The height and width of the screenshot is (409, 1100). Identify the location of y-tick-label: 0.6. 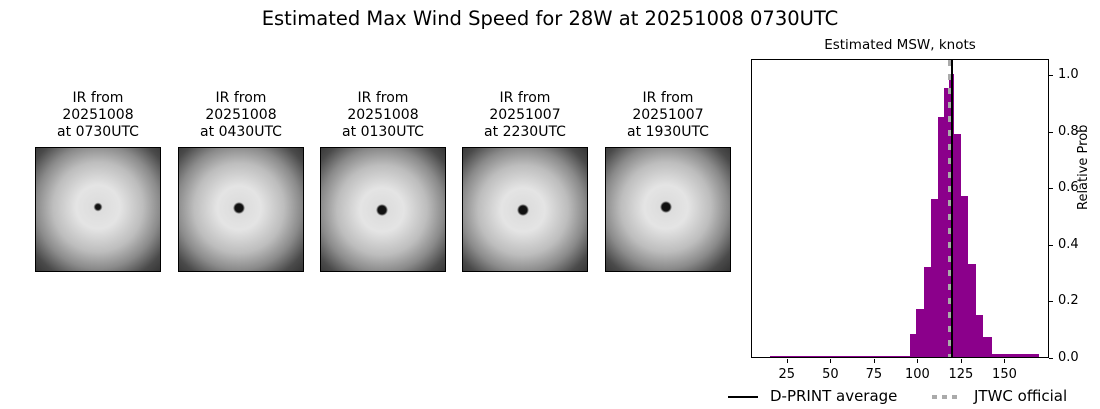
(1068, 188).